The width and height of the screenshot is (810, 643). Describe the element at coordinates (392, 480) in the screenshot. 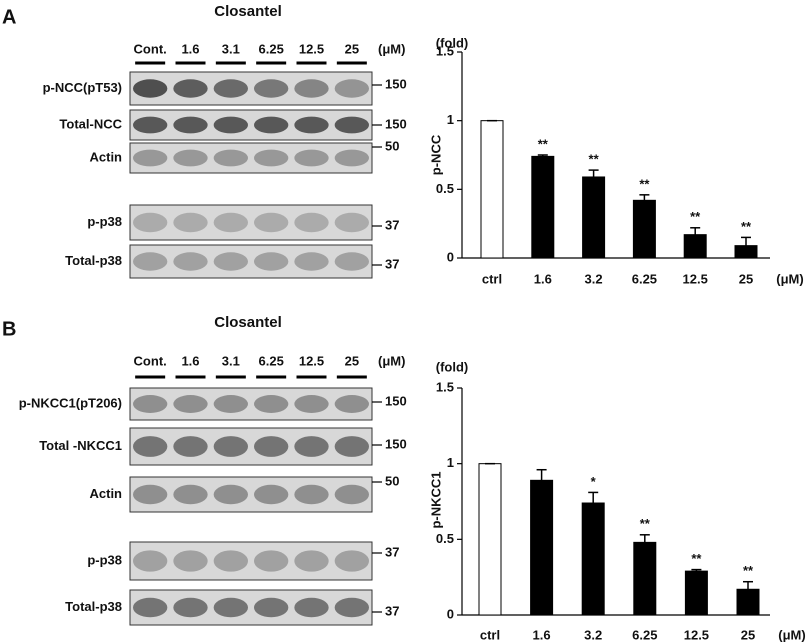

I see `mw-label: 50` at that location.